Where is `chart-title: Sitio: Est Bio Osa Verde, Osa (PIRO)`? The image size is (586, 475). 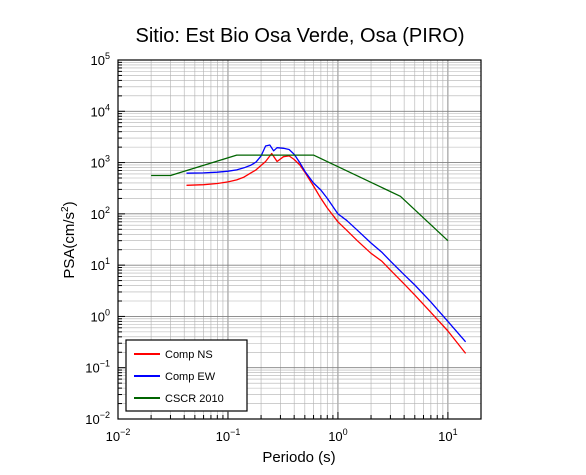 chart-title: Sitio: Est Bio Osa Verde, Osa (PIRO) is located at coordinates (299, 36).